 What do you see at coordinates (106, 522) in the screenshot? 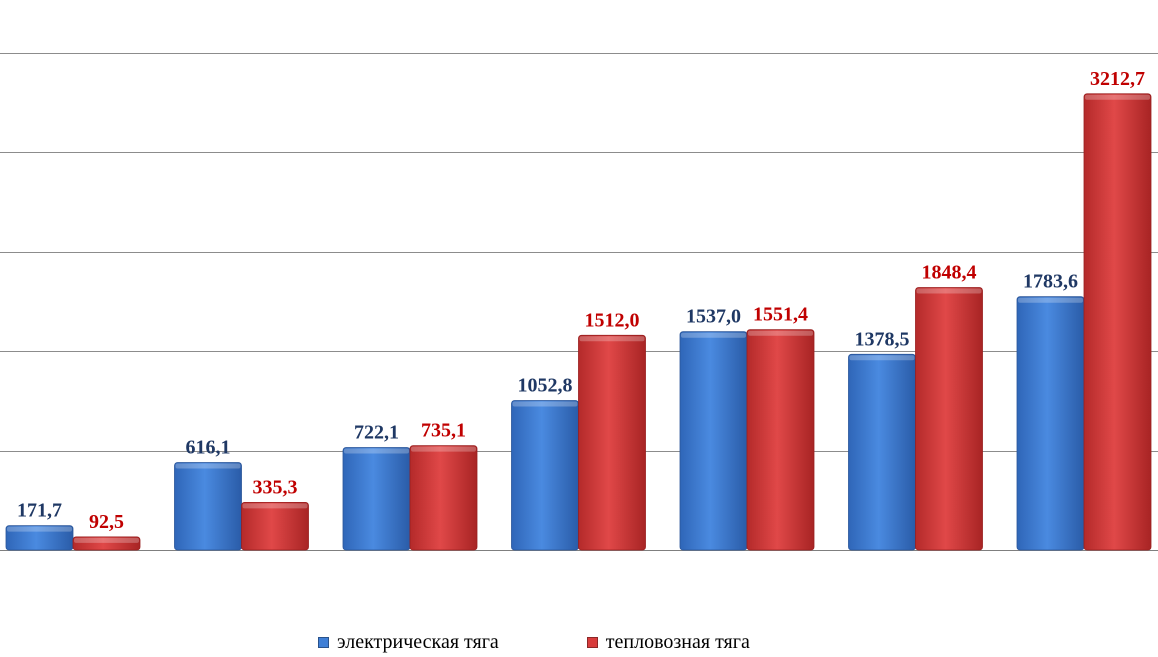
I see `data-label-diesel-1: 92,5` at bounding box center [106, 522].